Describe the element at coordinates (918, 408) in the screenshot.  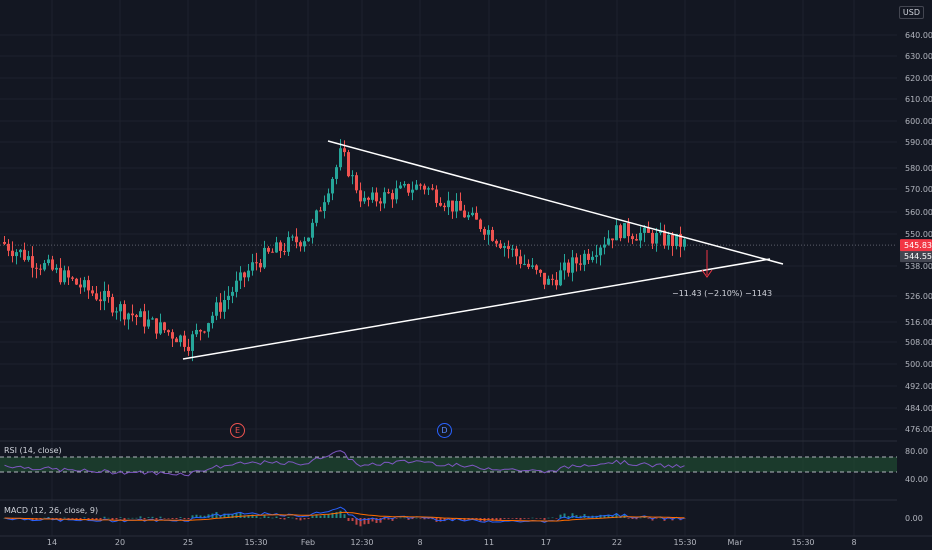
I see `price-tick-label: 484.00` at that location.